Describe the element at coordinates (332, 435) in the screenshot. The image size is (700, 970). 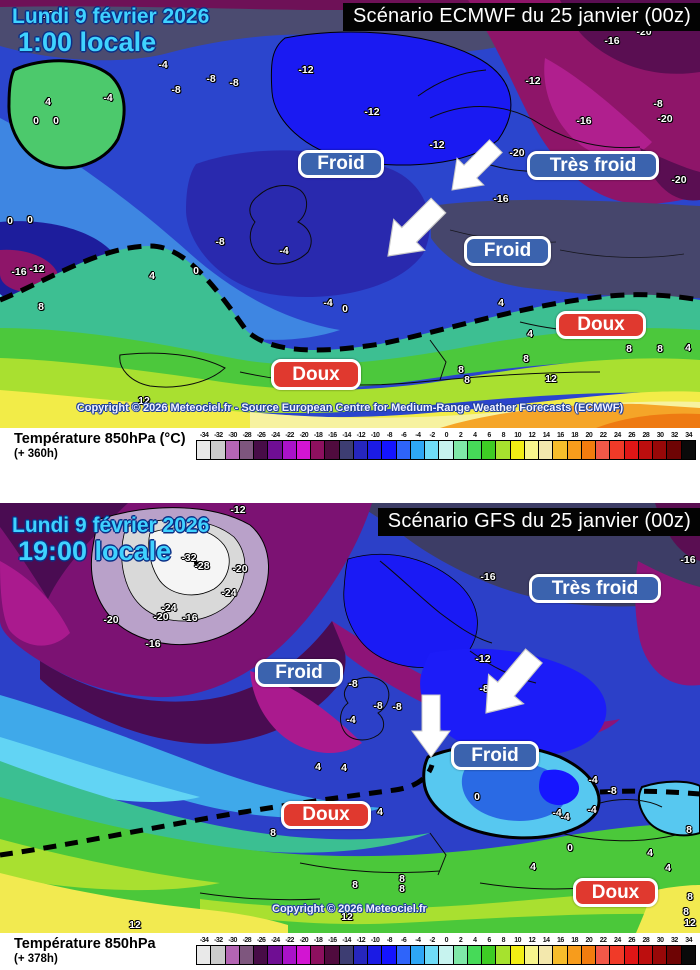
I see `legend-tick: -16` at that location.